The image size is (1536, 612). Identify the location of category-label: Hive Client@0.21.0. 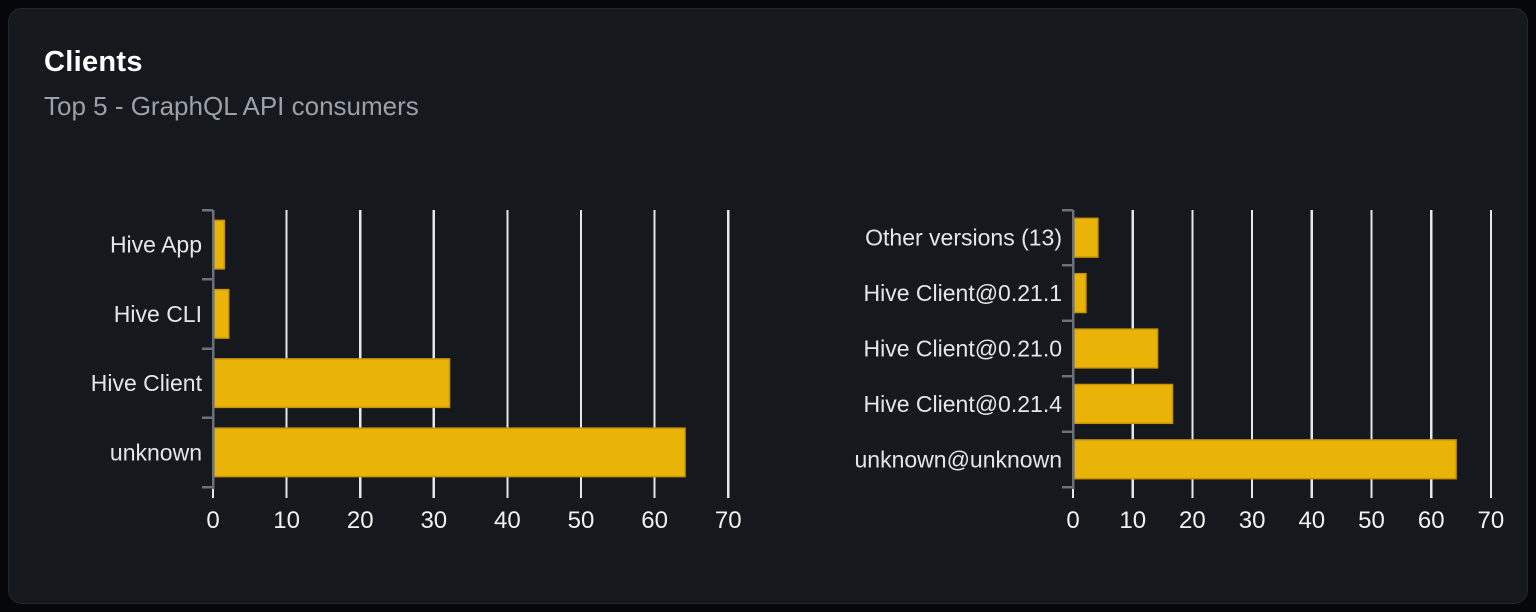
(963, 349).